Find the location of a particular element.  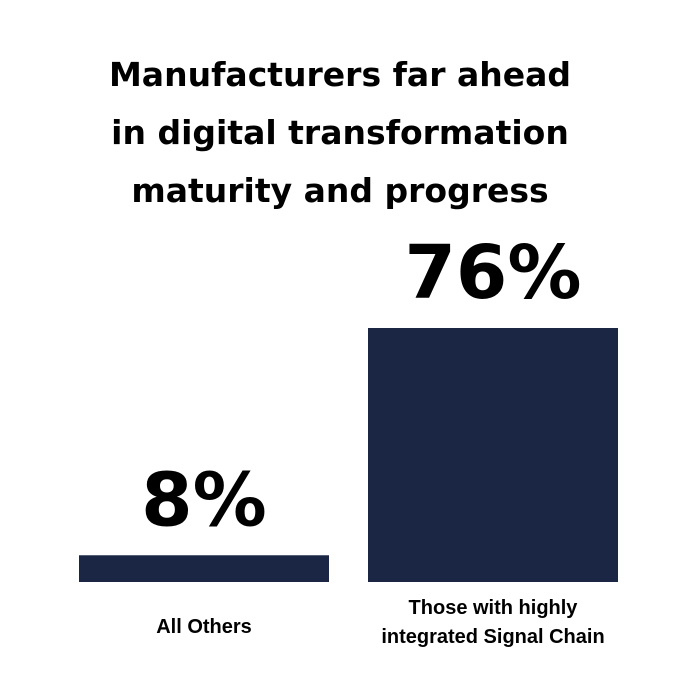

chart-title-line: Manufacturers far ahead is located at coordinates (340, 74).